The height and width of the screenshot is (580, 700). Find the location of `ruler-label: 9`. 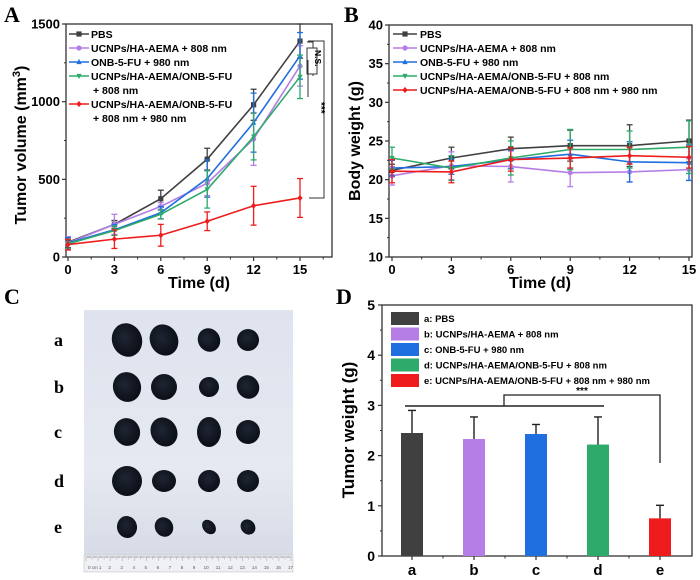

ruler-label: 9 is located at coordinates (194, 567).